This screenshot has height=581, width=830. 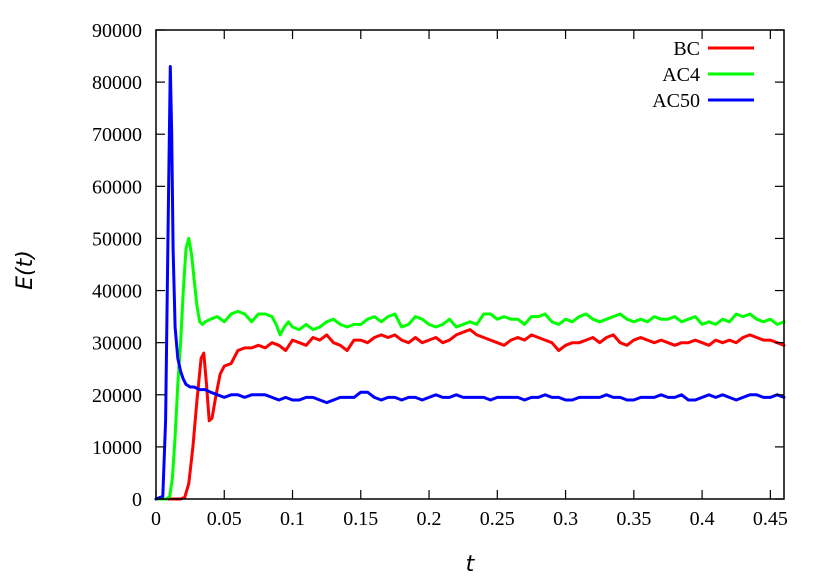 I want to click on y-tick-label: 40000, so click(x=117, y=292).